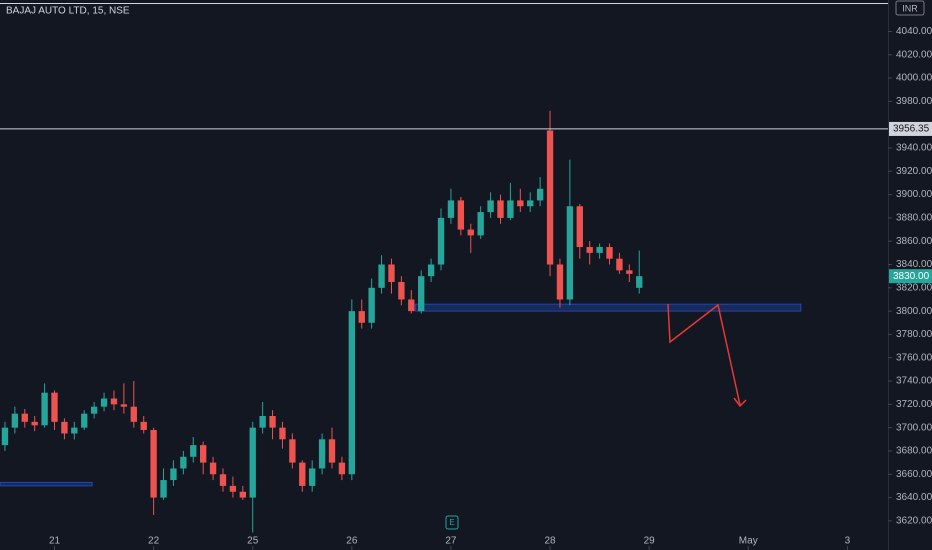 Image resolution: width=932 pixels, height=550 pixels. I want to click on hline-price-box, so click(910, 128).